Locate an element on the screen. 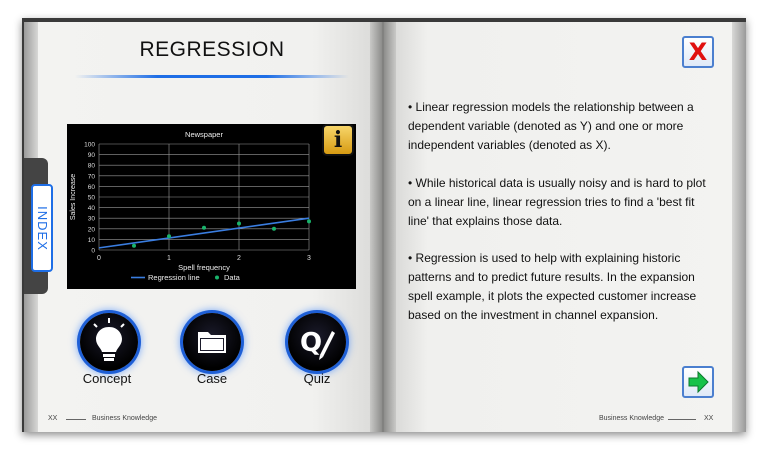 The height and width of the screenshot is (454, 769). chart-x-tick-label: 3 is located at coordinates (309, 258).